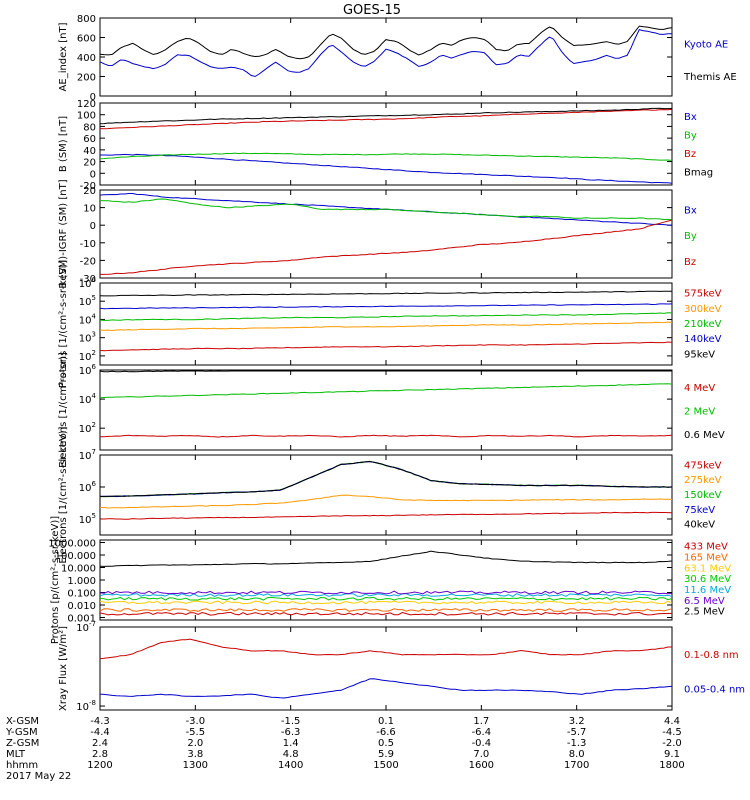 This screenshot has height=800, width=750. What do you see at coordinates (195, 765) in the screenshot?
I see `ephem-value: 1300` at bounding box center [195, 765].